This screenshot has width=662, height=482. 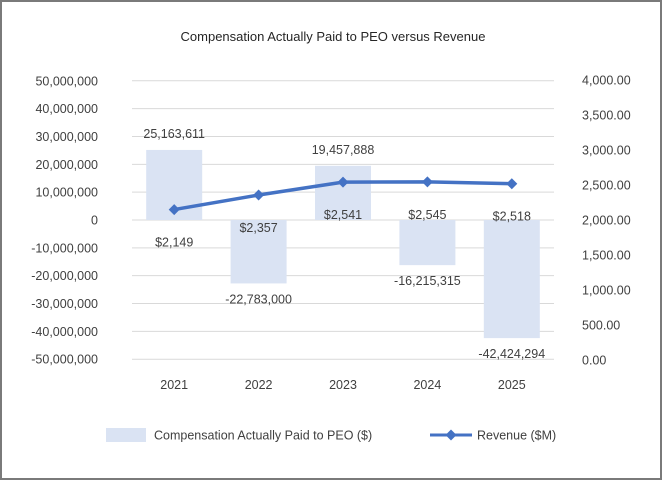 I want to click on revenue-data-label: $2,357, so click(x=258, y=228).